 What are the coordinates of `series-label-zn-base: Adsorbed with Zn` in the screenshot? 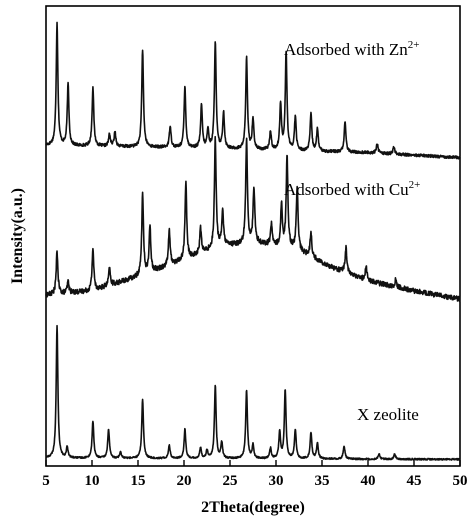 It's located at (346, 49).